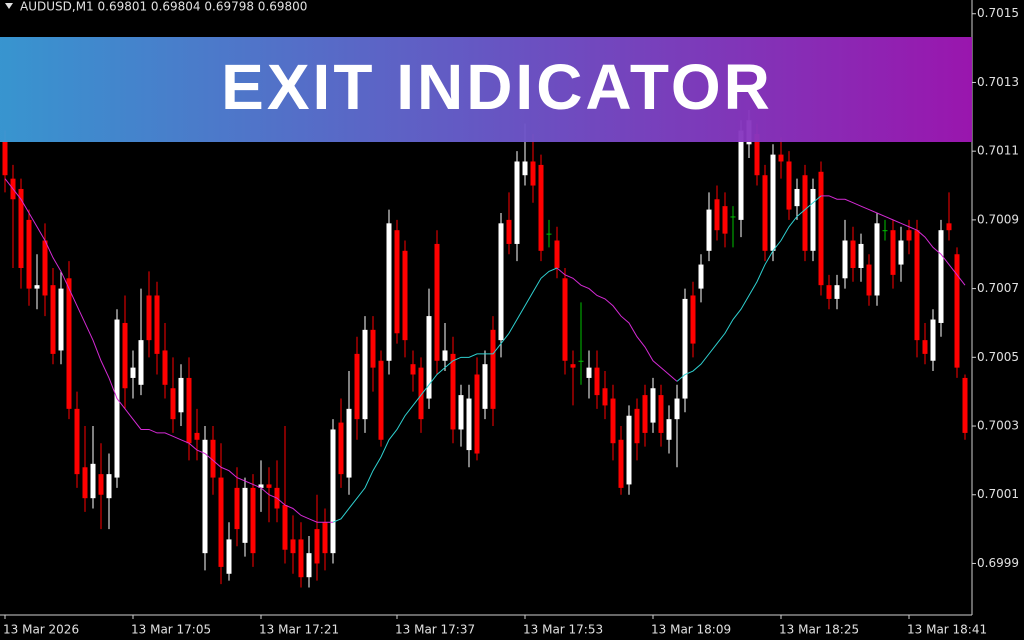  What do you see at coordinates (998, 288) in the screenshot?
I see `y-tick-label: 0.7007` at bounding box center [998, 288].